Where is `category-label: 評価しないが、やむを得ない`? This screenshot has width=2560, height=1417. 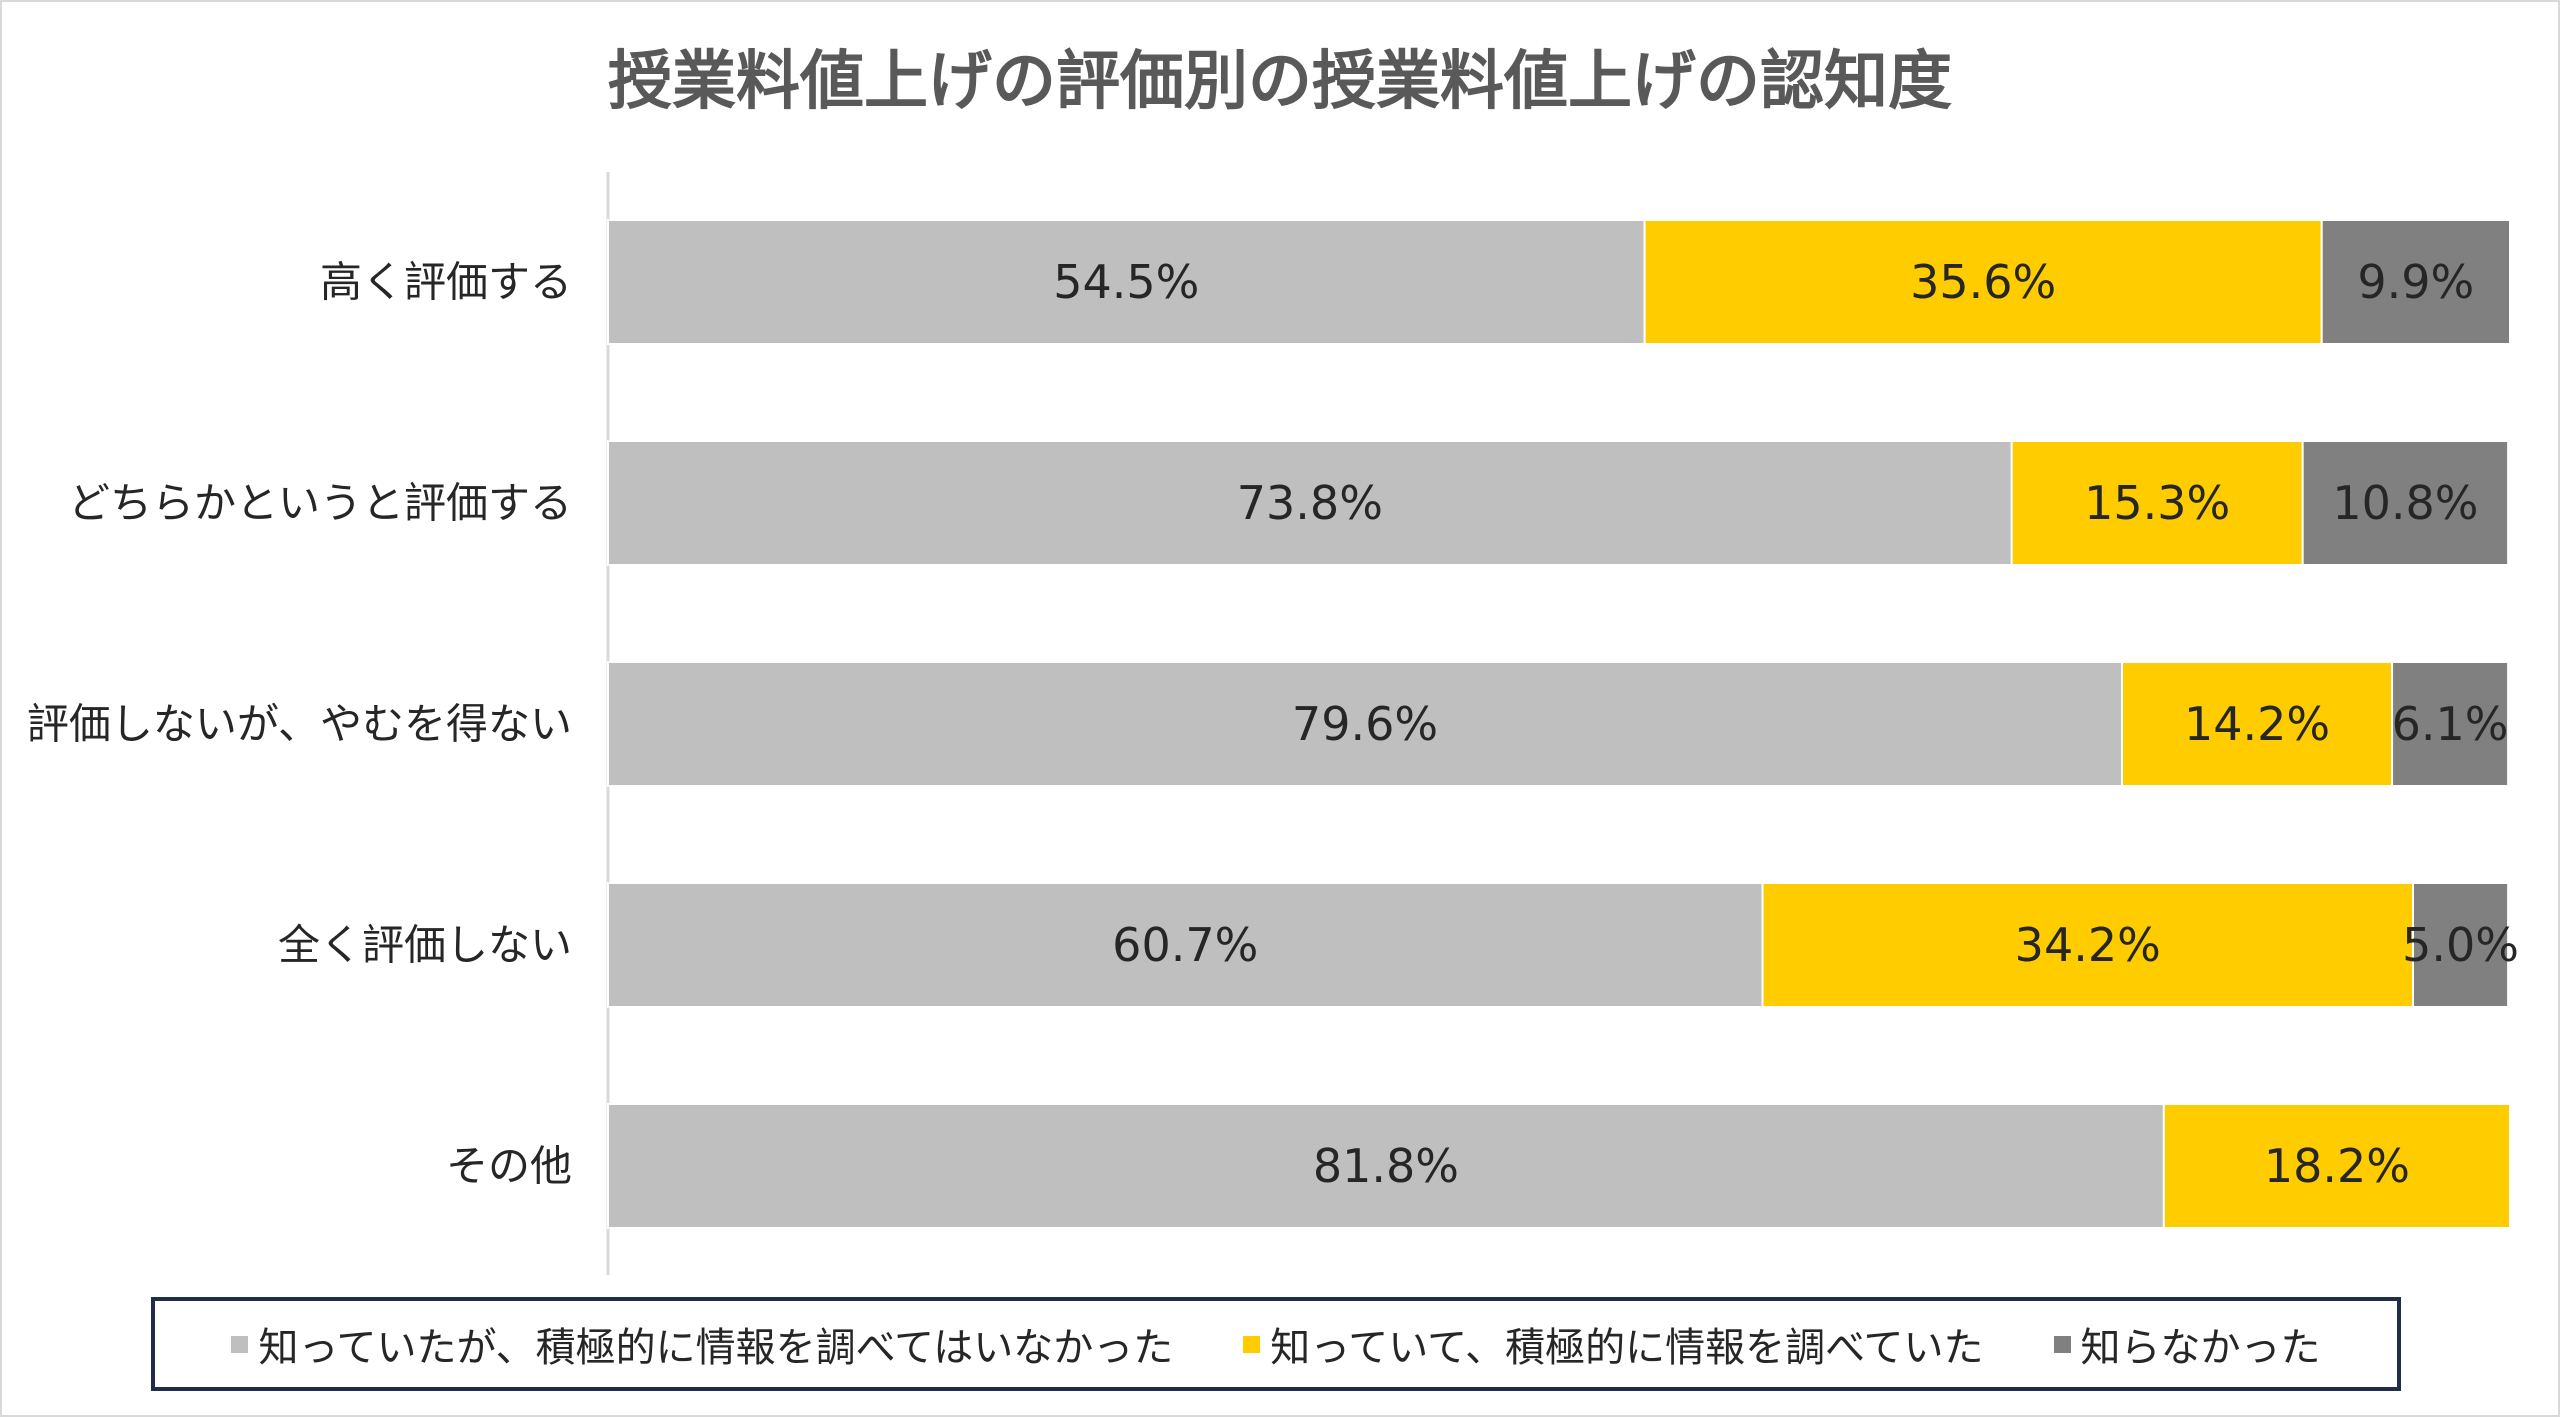 category-label: 評価しないが、やむを得ない is located at coordinates (299, 724).